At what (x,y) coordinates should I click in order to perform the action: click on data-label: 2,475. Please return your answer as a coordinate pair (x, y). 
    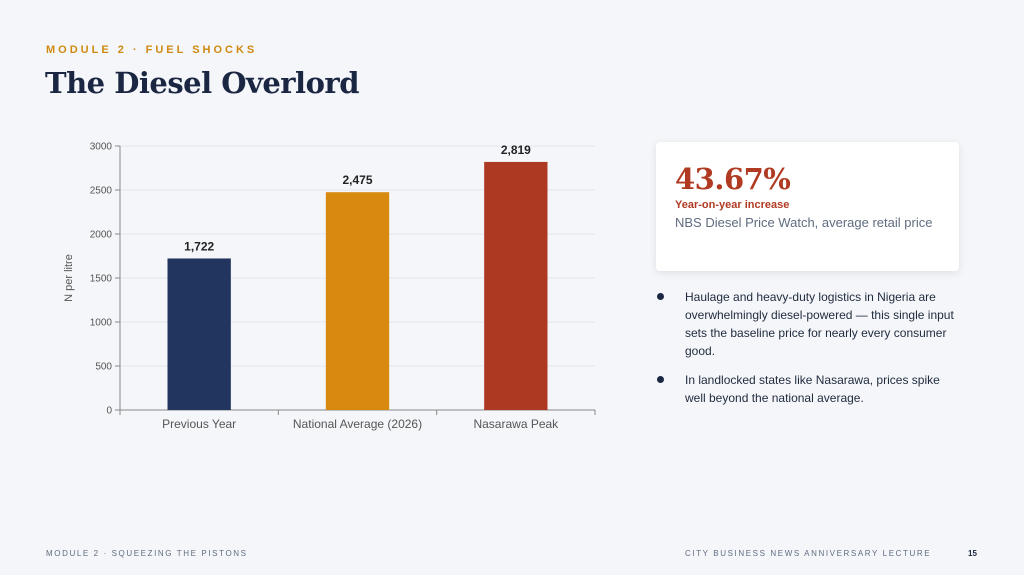
    Looking at the image, I should click on (357, 180).